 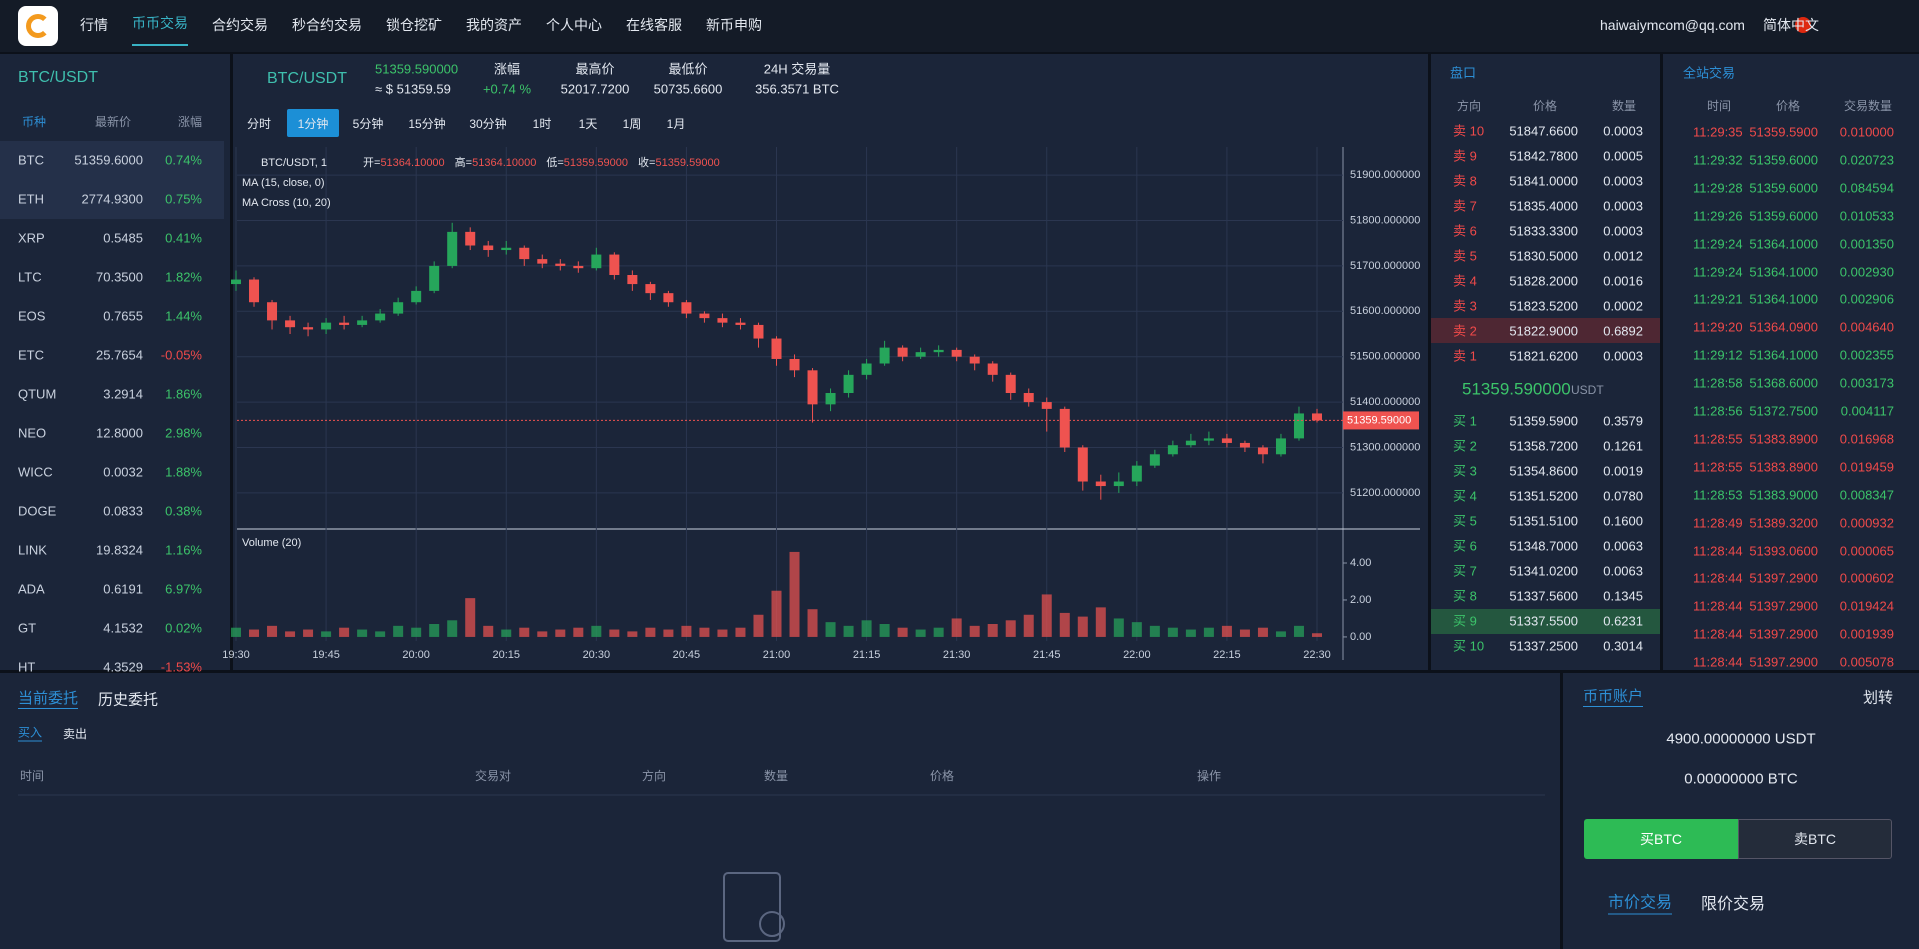 I want to click on trade-tab: 市价交易, so click(x=1640, y=905).